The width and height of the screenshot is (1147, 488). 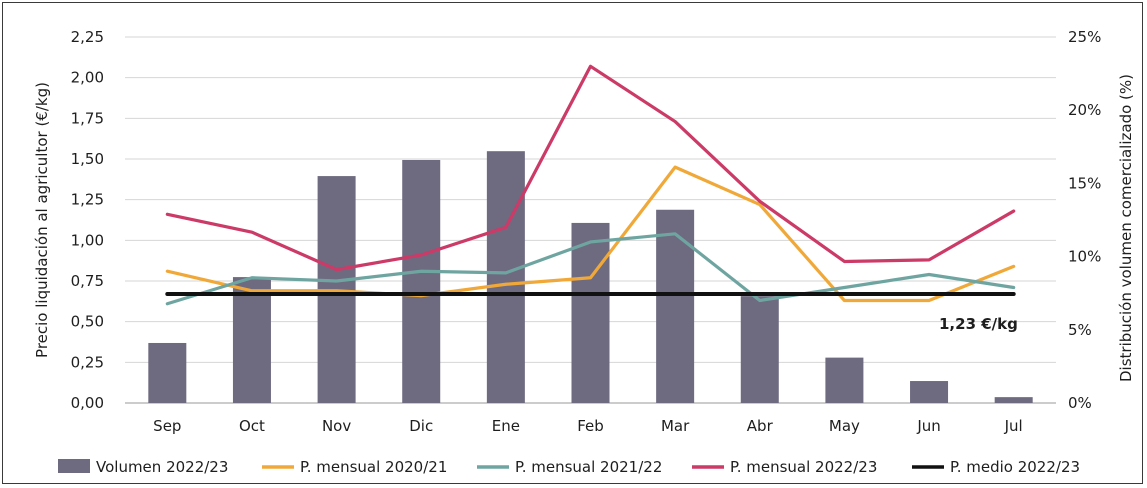 What do you see at coordinates (1084, 37) in the screenshot?
I see `right-axis-tick-label: 25%` at bounding box center [1084, 37].